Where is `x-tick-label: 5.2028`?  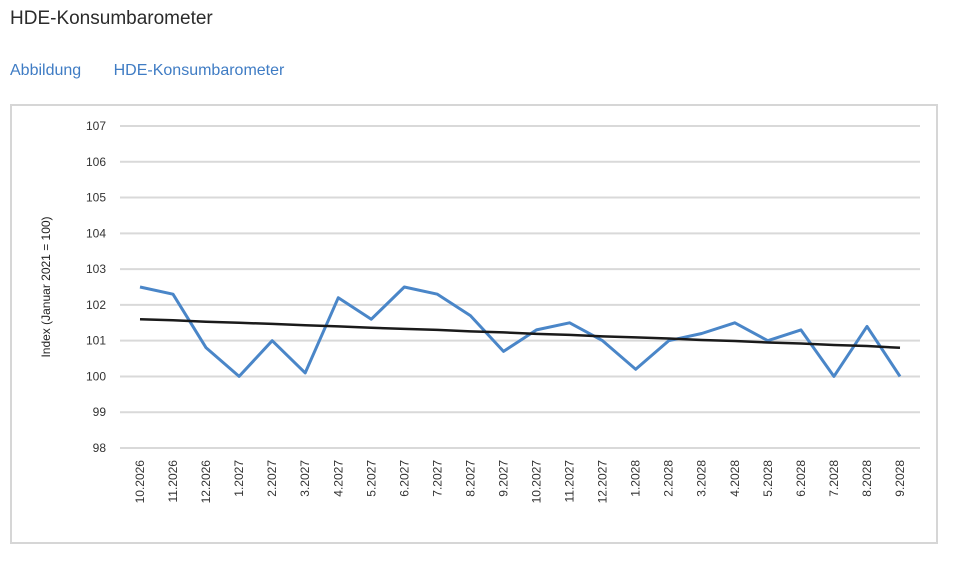
x-tick-label: 5.2028 is located at coordinates (768, 478).